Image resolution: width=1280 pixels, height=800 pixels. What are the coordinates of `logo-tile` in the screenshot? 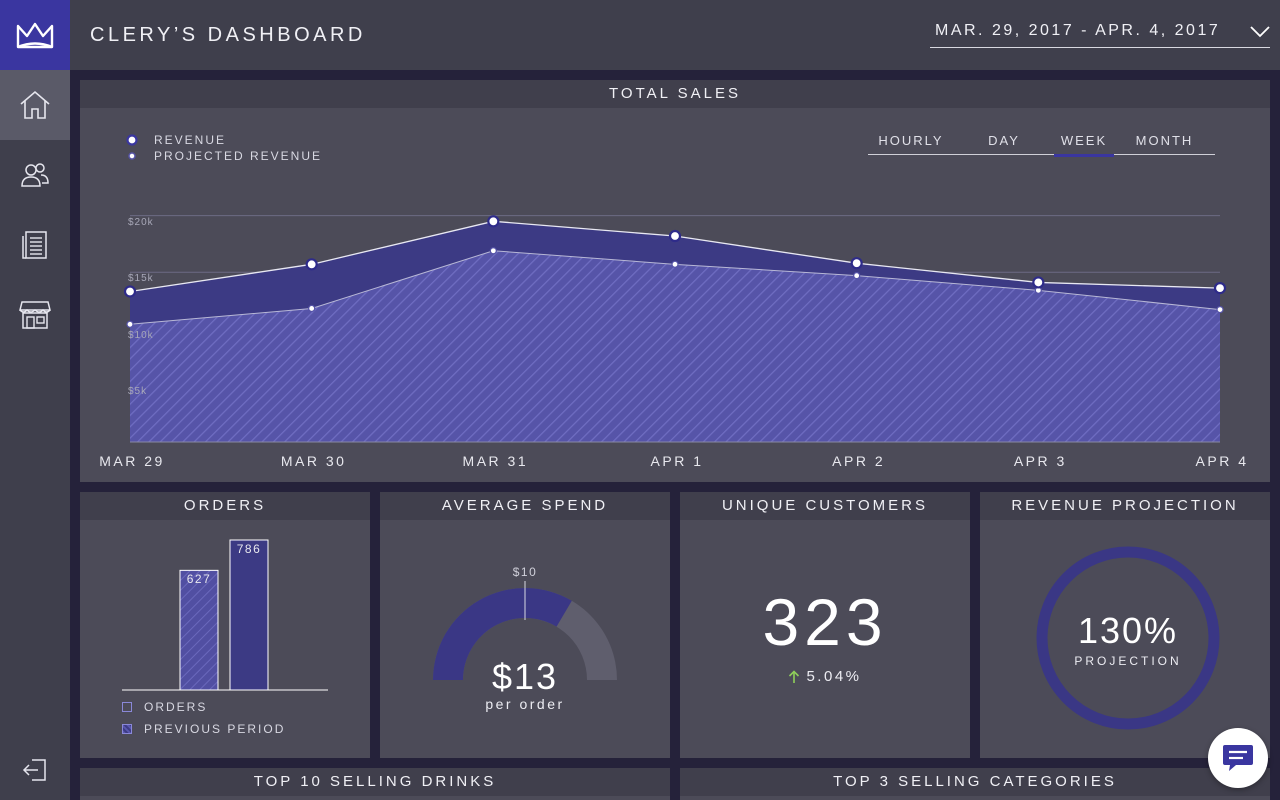 It's located at (35, 35).